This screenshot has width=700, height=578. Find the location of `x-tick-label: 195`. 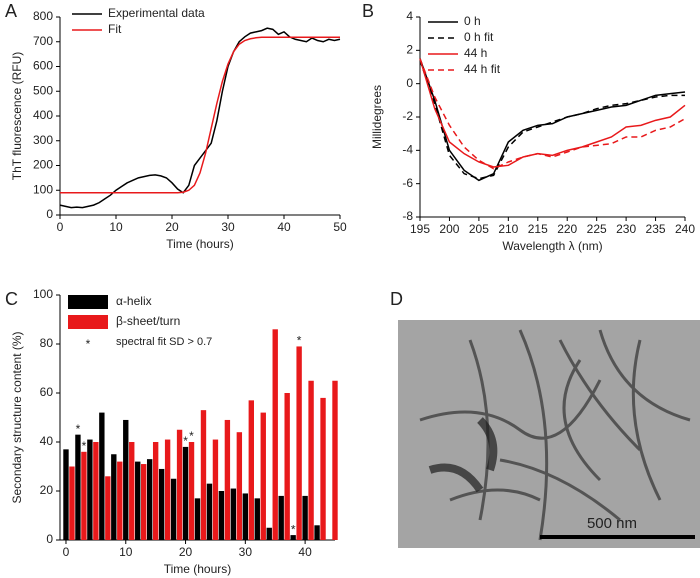

x-tick-label: 195 is located at coordinates (420, 229).